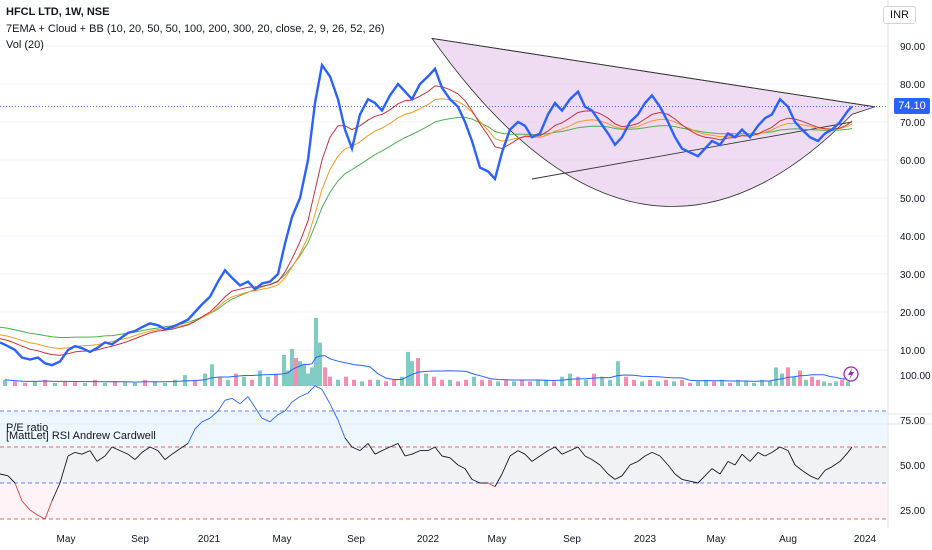  Describe the element at coordinates (27, 428) in the screenshot. I see `pe-ratio-label: P/E ratio` at that location.